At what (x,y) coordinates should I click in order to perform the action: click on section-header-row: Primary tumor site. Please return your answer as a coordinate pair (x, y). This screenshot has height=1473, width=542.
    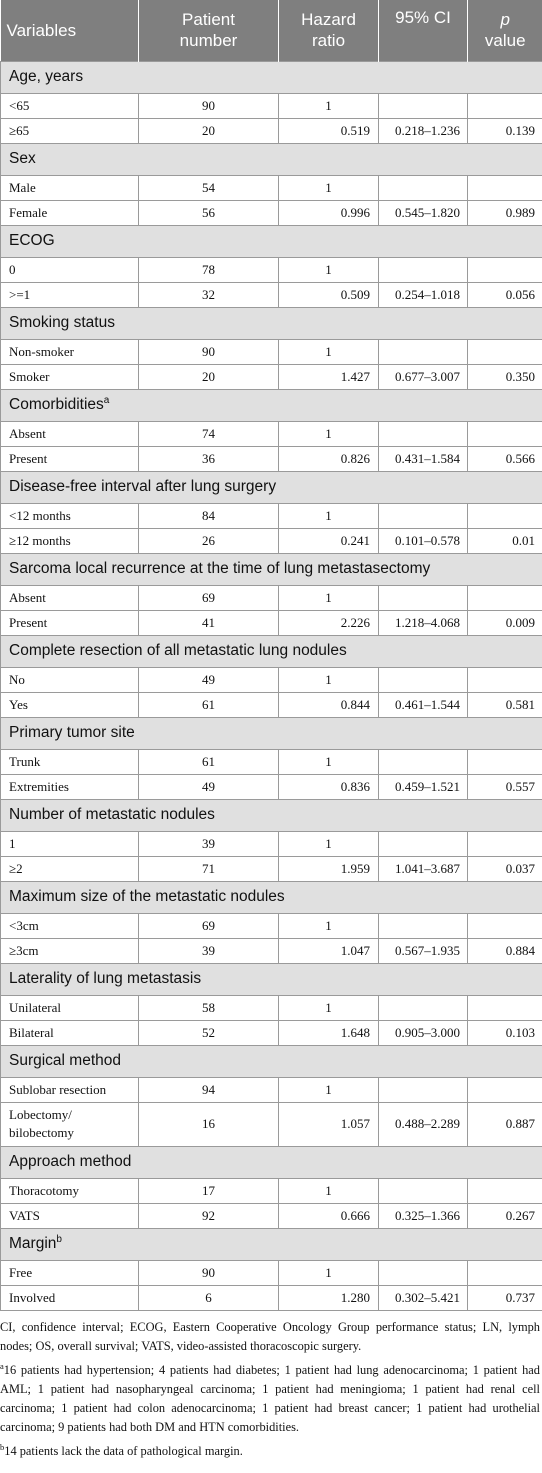
    Looking at the image, I should click on (271, 733).